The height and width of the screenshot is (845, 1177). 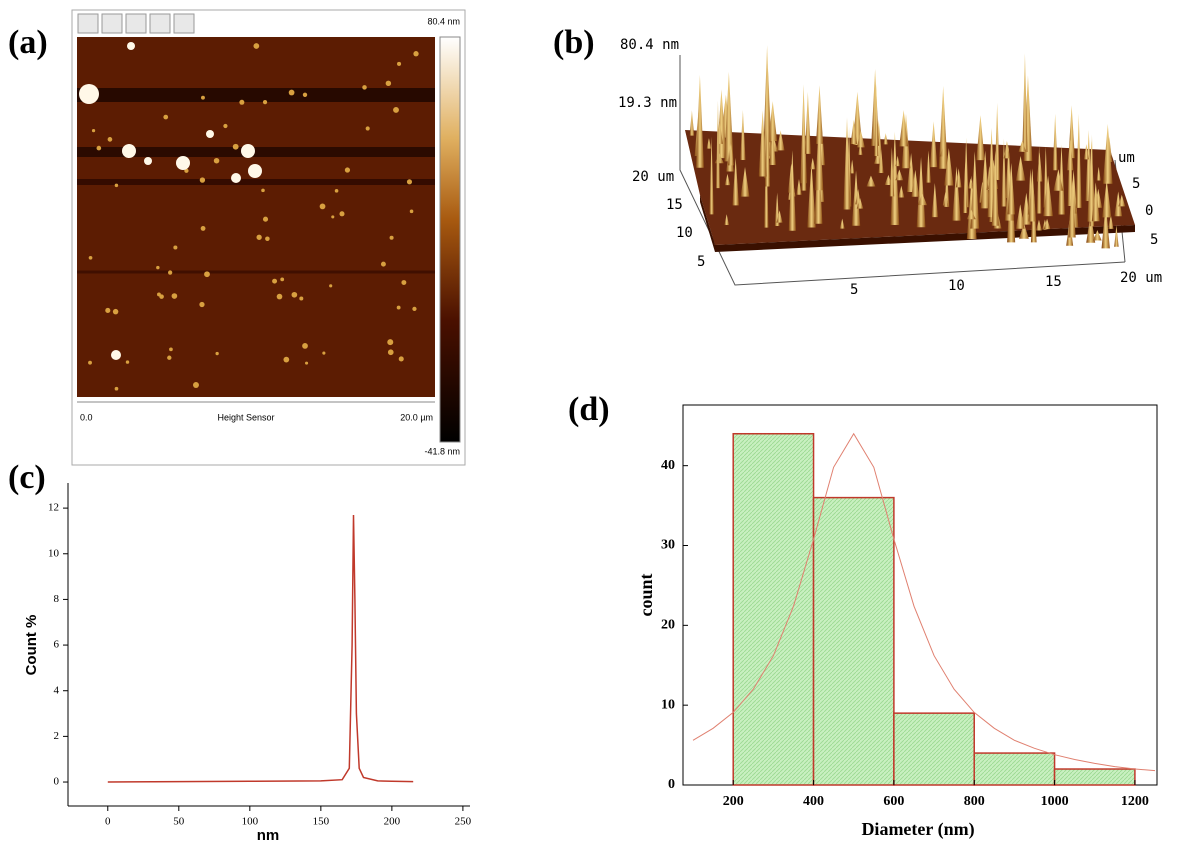 I want to click on axis-3d, so click(x=902, y=170).